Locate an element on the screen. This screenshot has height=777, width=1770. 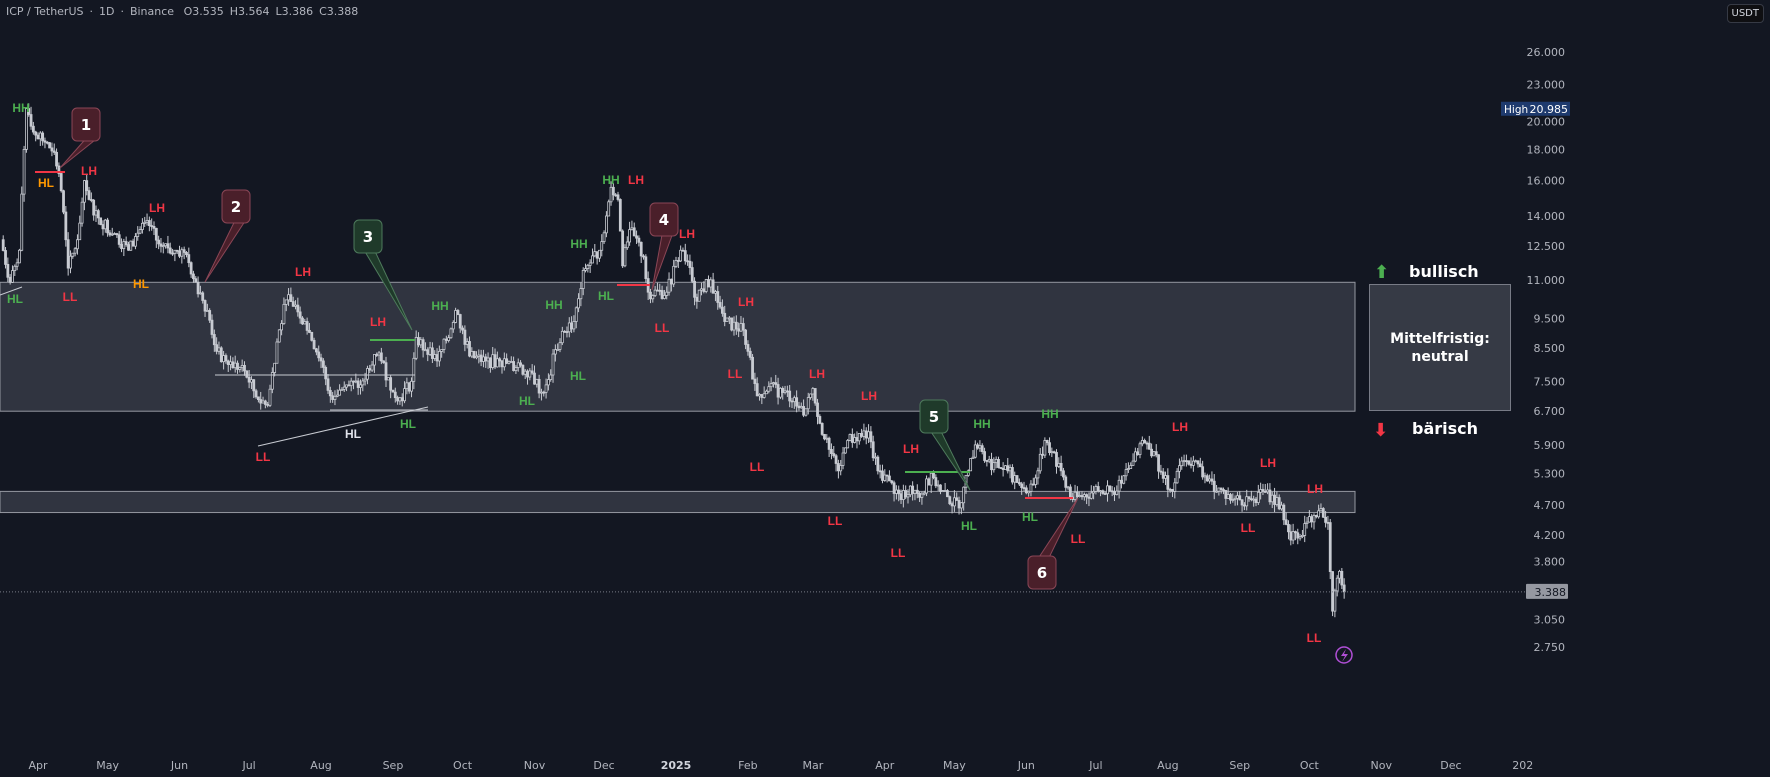
x-tick-label: Dec is located at coordinates (603, 765).